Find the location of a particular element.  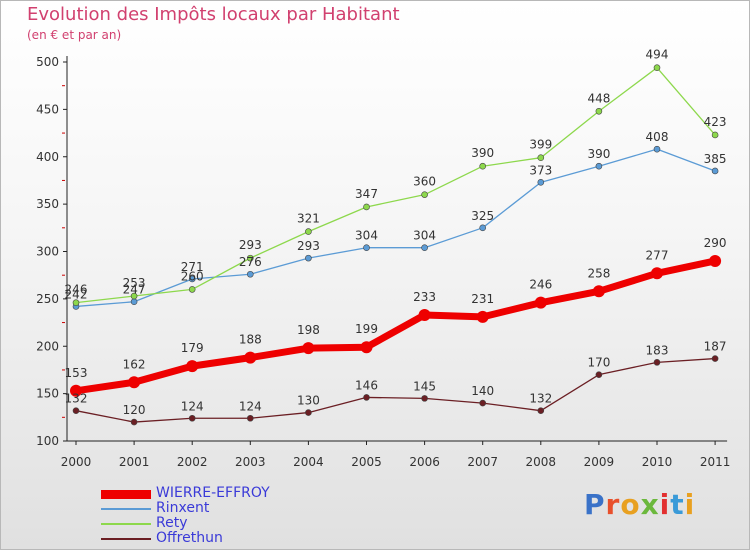

logo-letter: x is located at coordinates (650, 504).